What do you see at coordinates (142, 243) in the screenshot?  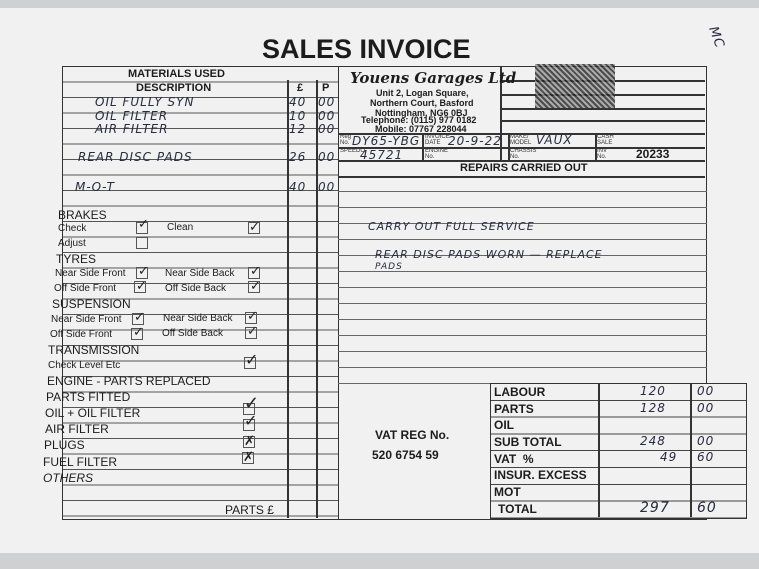 I see `brakes-adjust-box` at bounding box center [142, 243].